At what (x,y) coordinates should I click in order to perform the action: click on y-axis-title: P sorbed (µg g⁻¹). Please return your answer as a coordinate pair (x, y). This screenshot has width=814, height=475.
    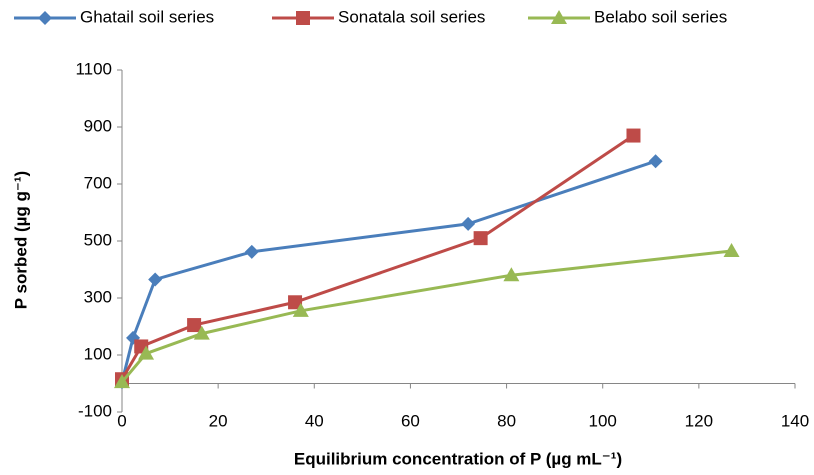
    Looking at the image, I should click on (20, 240).